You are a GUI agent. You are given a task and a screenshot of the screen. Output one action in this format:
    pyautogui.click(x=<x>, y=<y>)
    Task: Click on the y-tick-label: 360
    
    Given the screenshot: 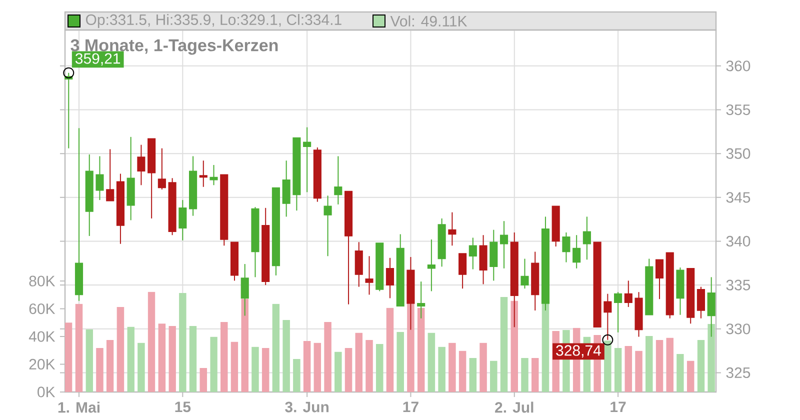 What is the action you would take?
    pyautogui.click(x=738, y=66)
    